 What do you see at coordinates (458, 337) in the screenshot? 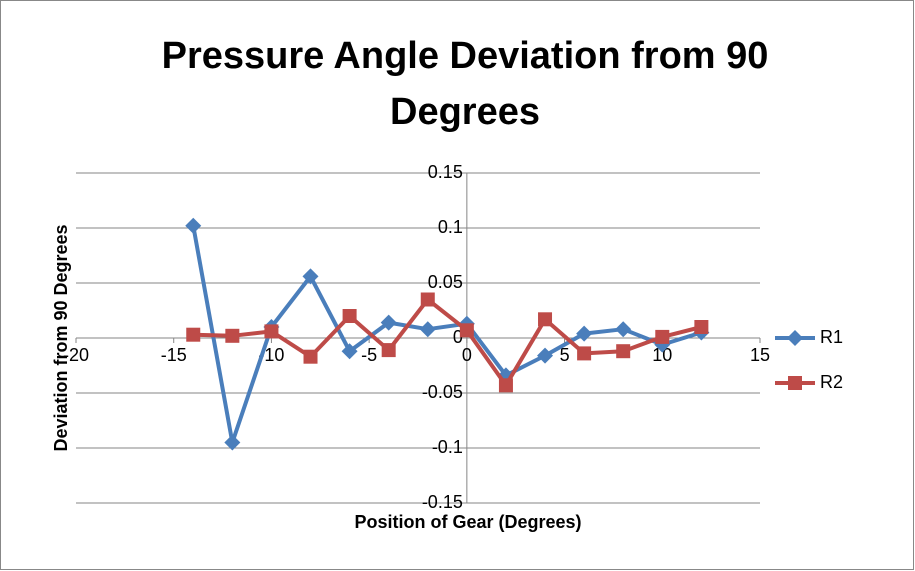
I see `y-tick-label: 0` at bounding box center [458, 337].